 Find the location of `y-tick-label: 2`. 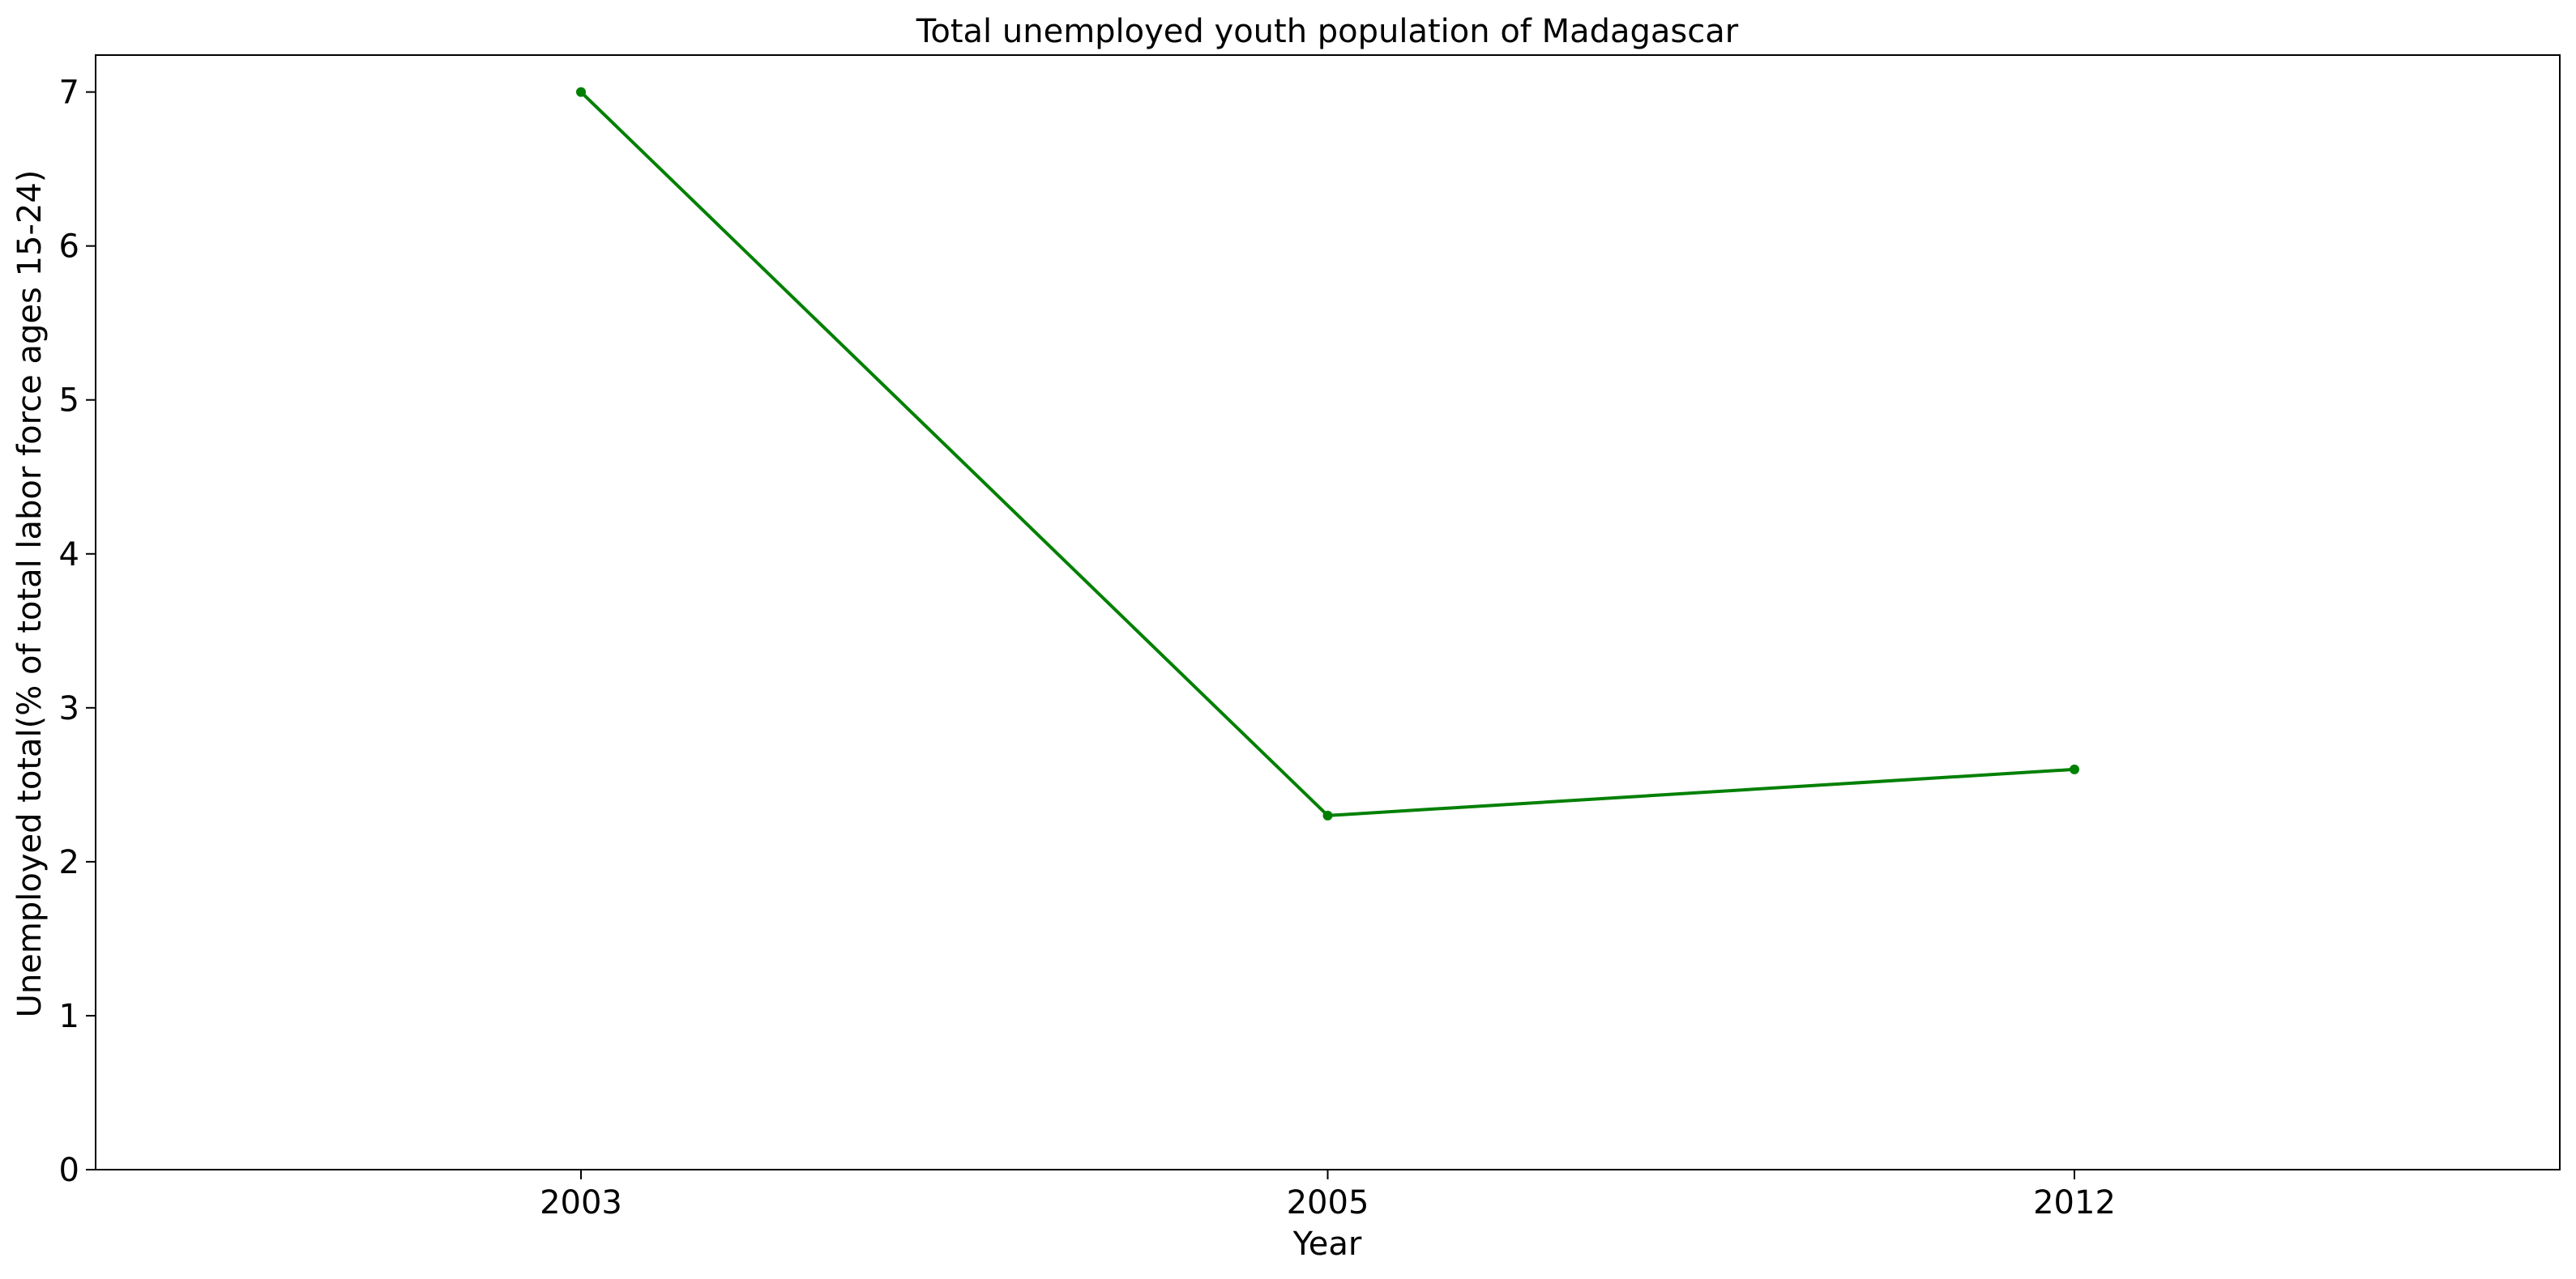

y-tick-label: 2 is located at coordinates (69, 862).